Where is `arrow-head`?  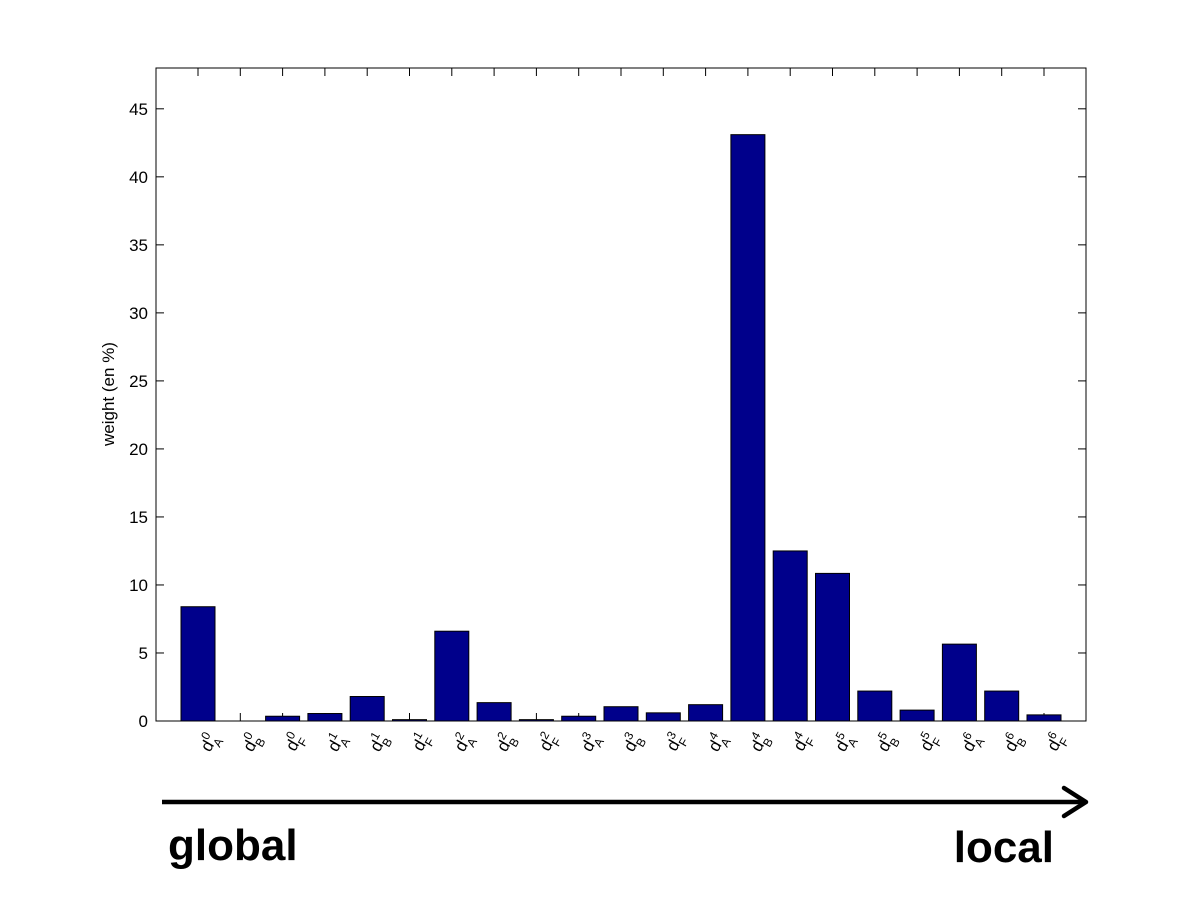 arrow-head is located at coordinates (1075, 802).